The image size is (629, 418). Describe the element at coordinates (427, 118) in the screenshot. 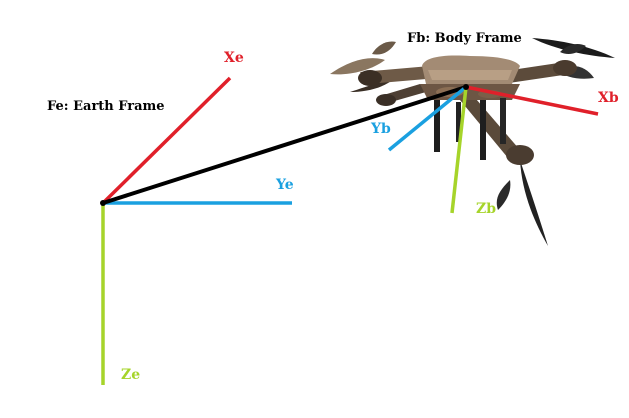

I see `body-y-axis` at that location.